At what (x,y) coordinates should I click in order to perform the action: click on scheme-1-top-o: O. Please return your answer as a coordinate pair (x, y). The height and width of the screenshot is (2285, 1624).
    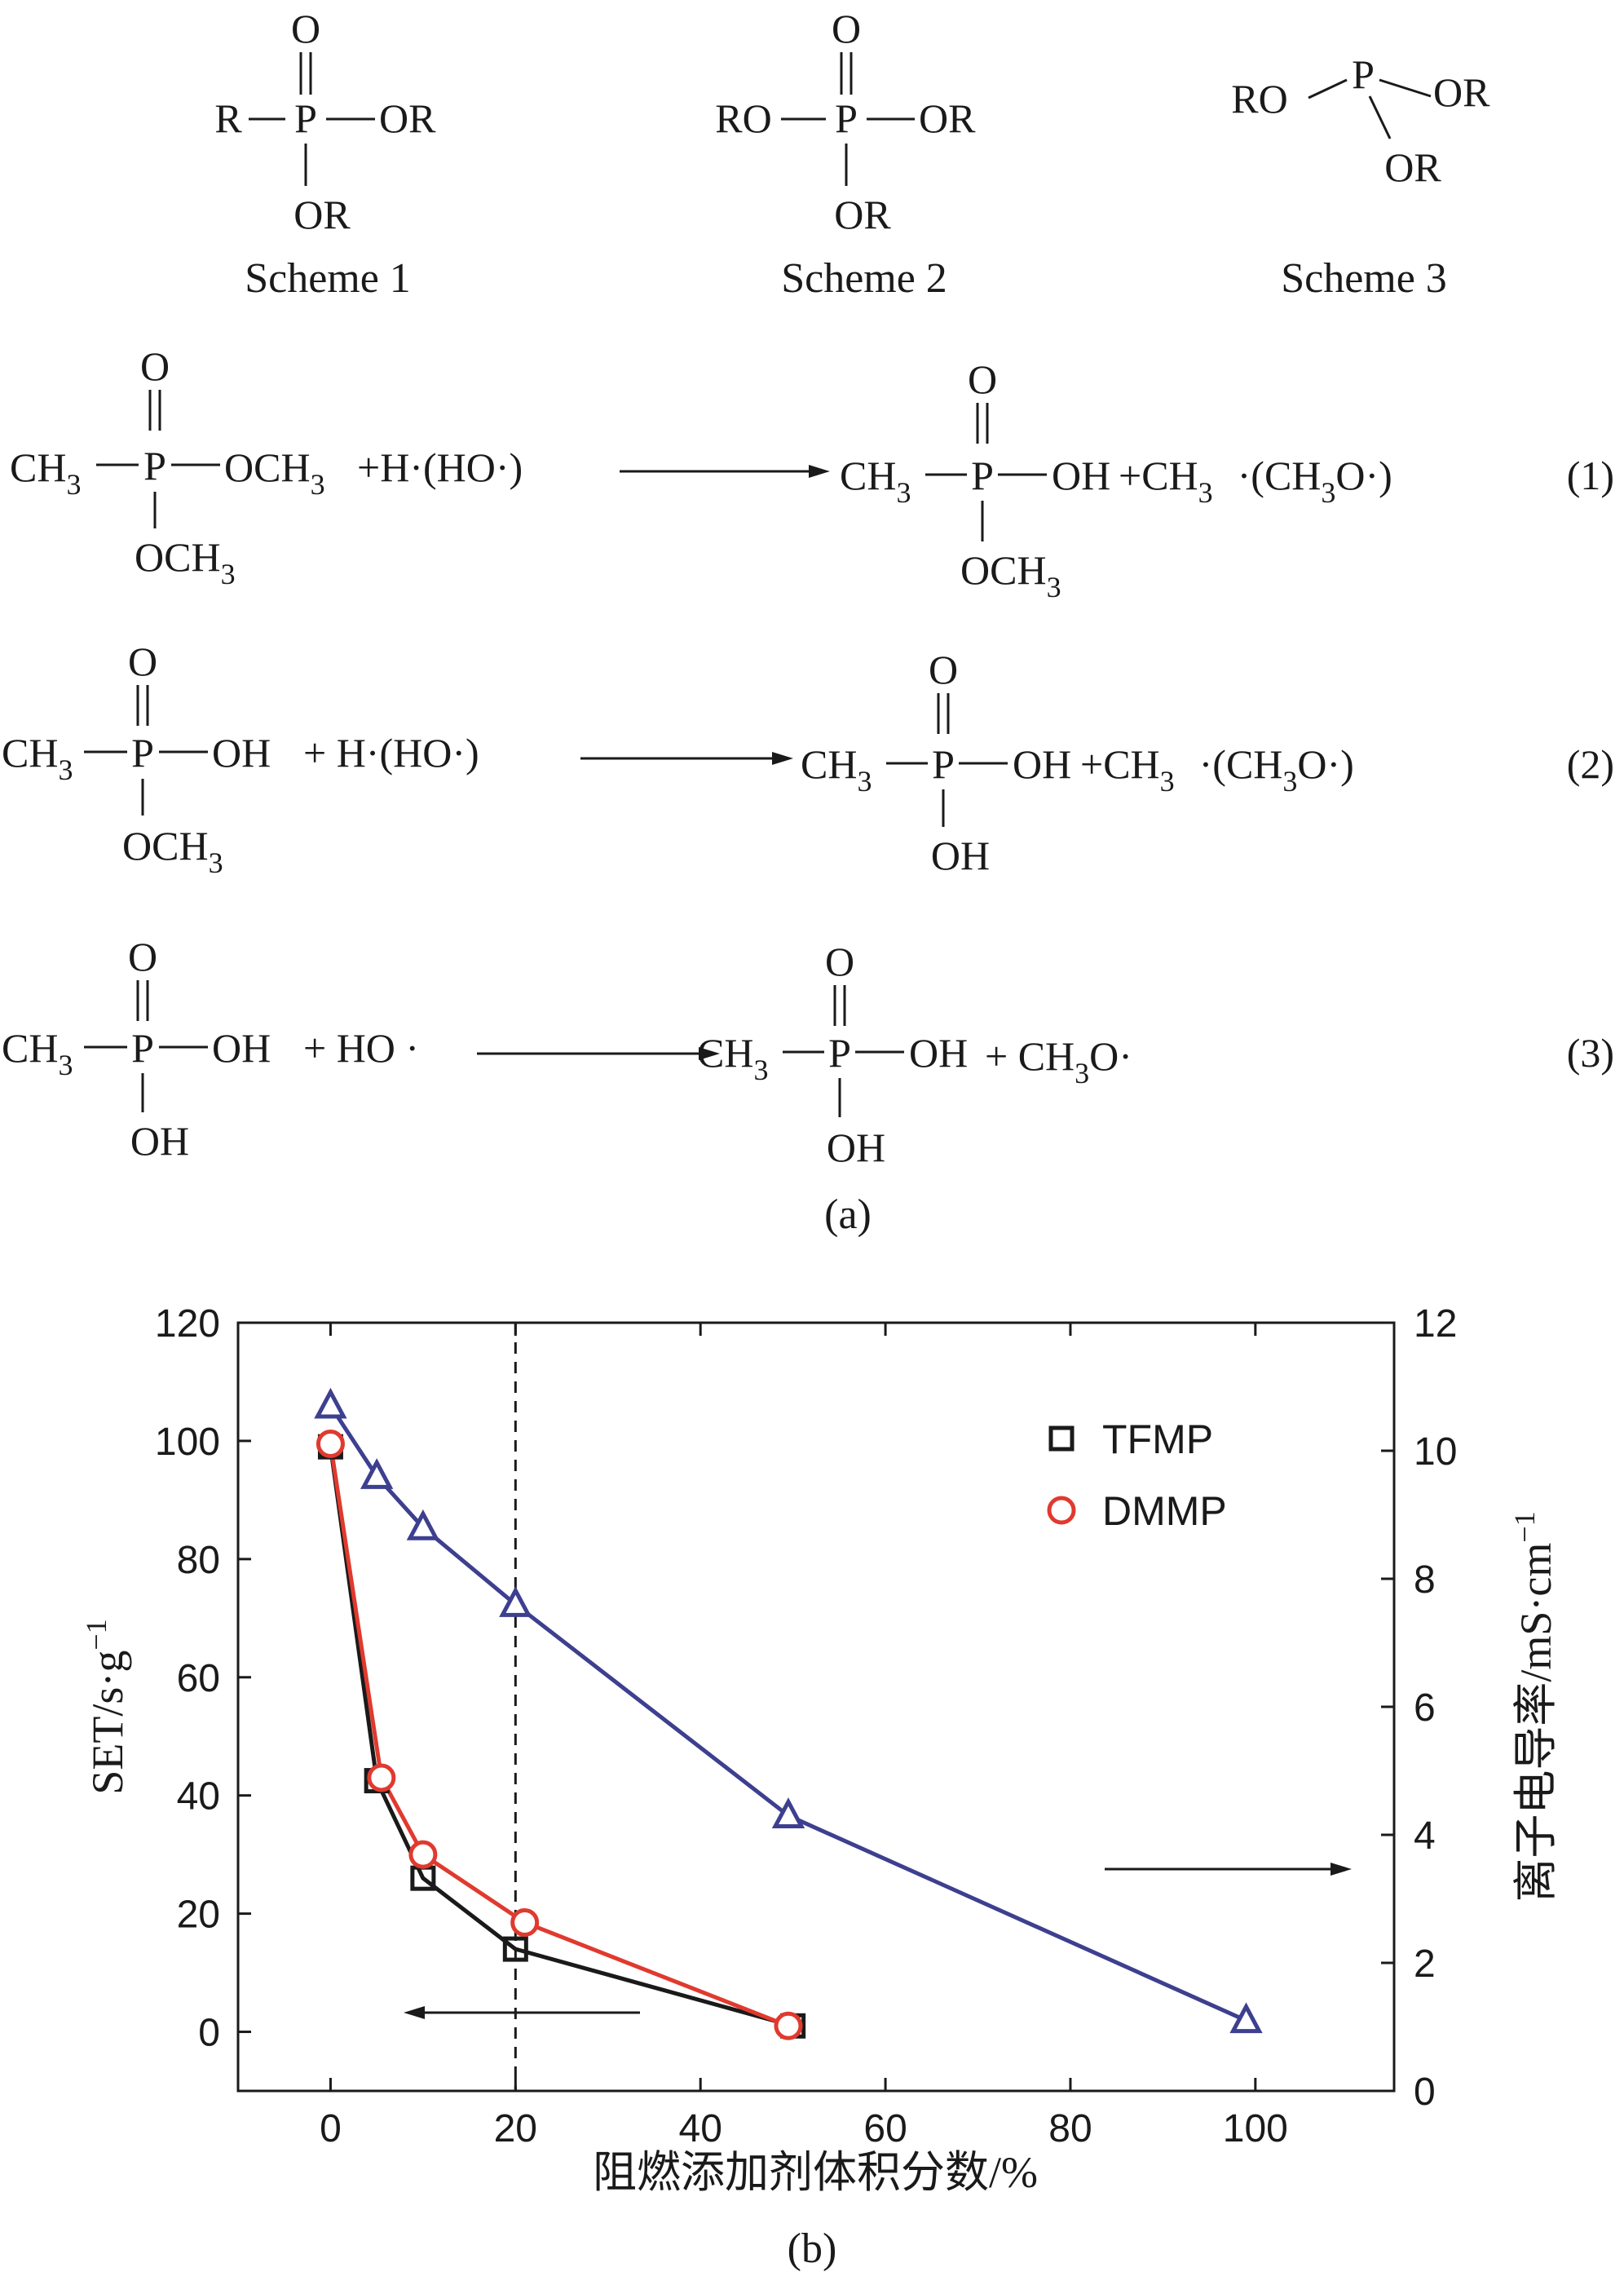
    Looking at the image, I should click on (305, 28).